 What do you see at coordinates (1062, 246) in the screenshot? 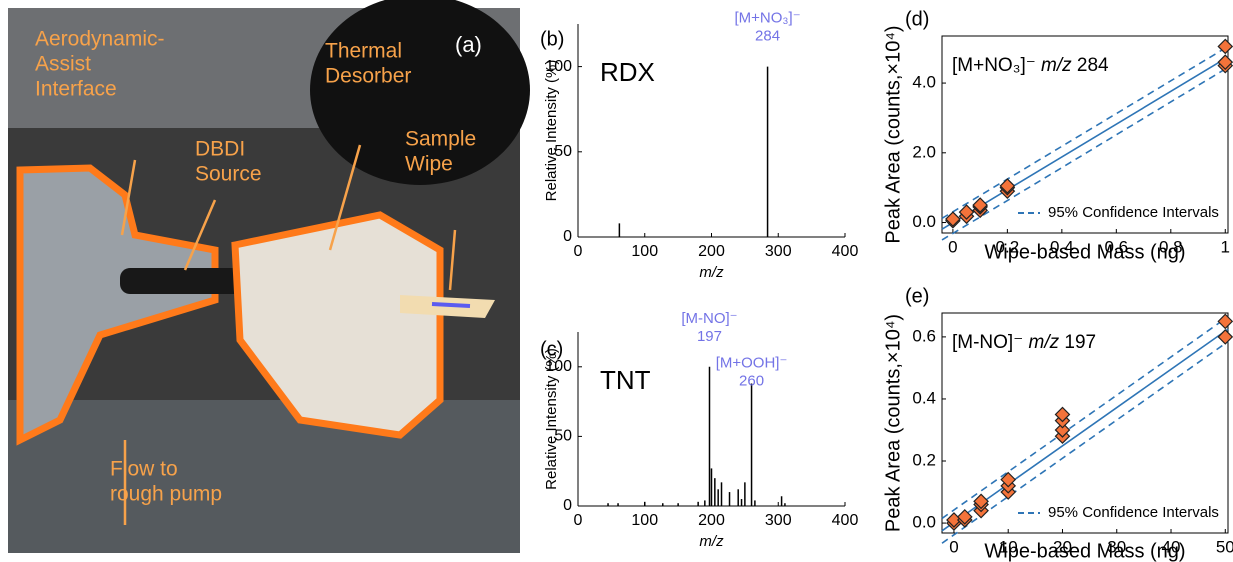
I see `x-tick-label: 0.4` at bounding box center [1062, 246].